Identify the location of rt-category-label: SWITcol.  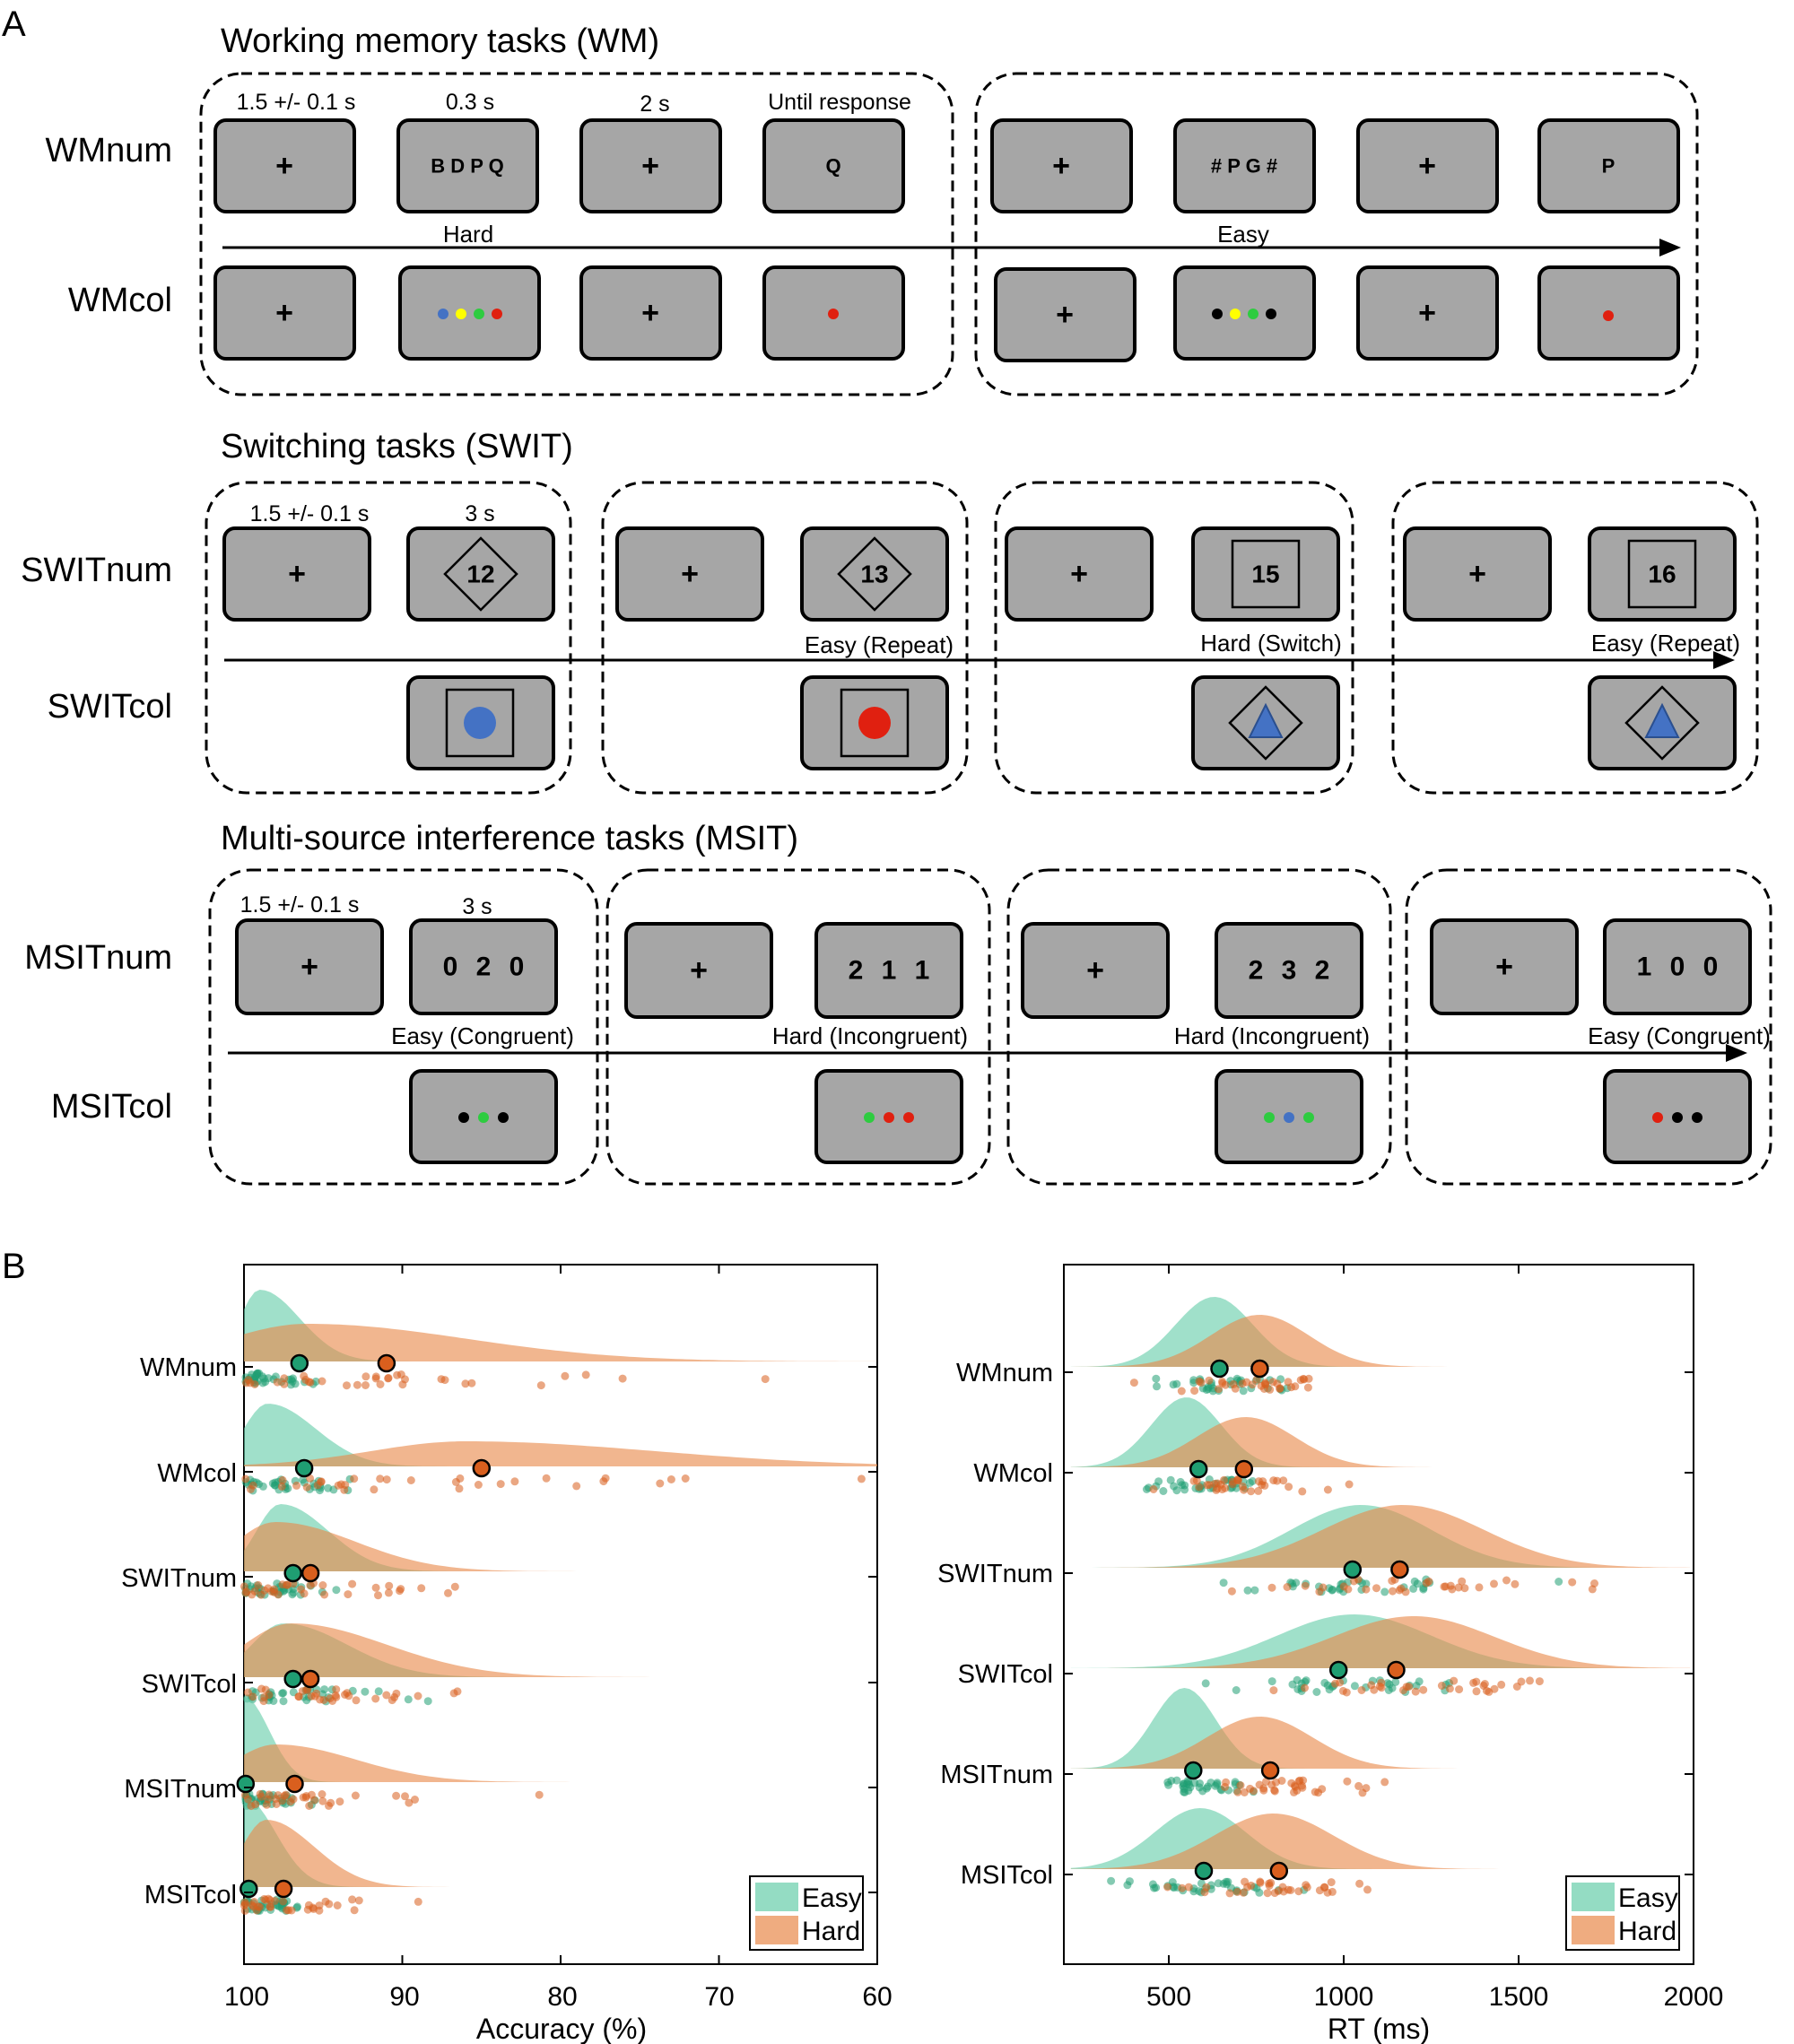
(1005, 1675).